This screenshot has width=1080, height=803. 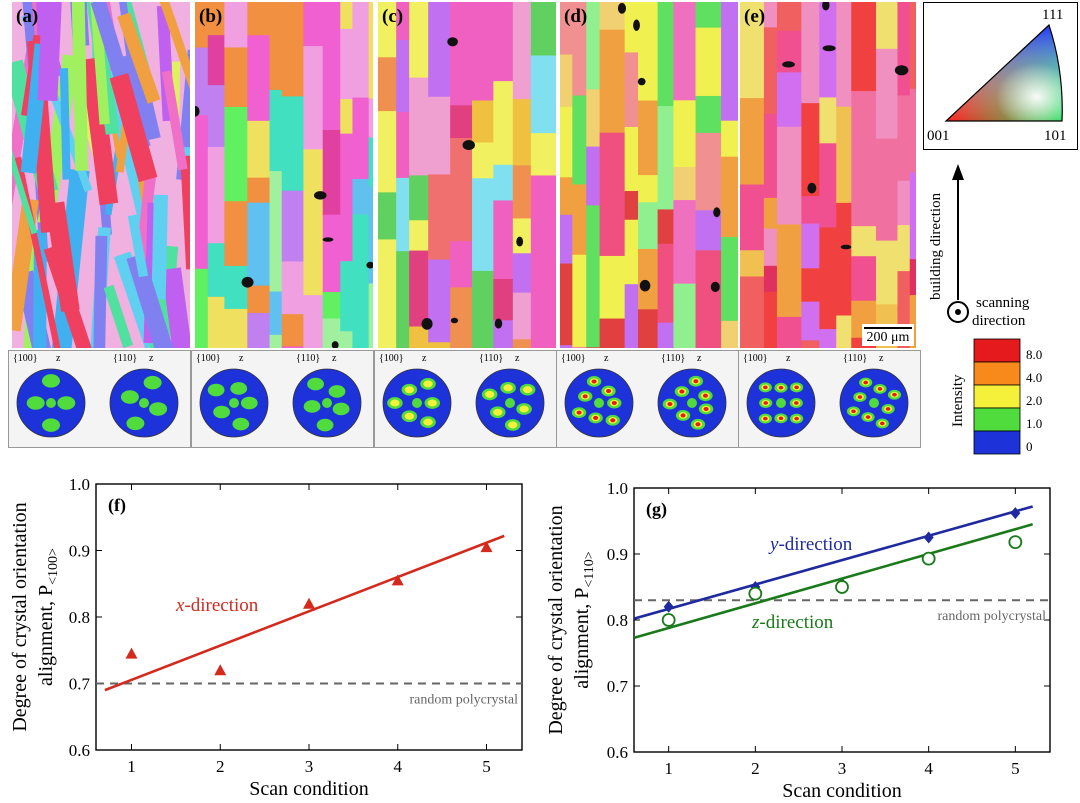 I want to click on ipf-corner-111: 111, so click(x=1052, y=15).